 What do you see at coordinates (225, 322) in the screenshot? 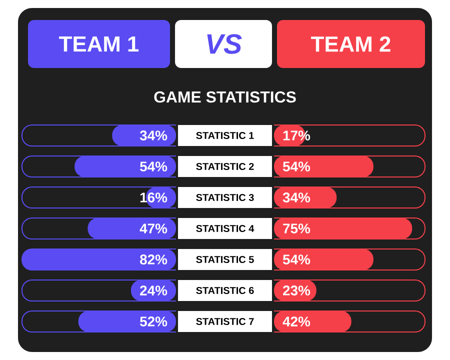
I see `y-tick-label: STATISTIC 7` at bounding box center [225, 322].